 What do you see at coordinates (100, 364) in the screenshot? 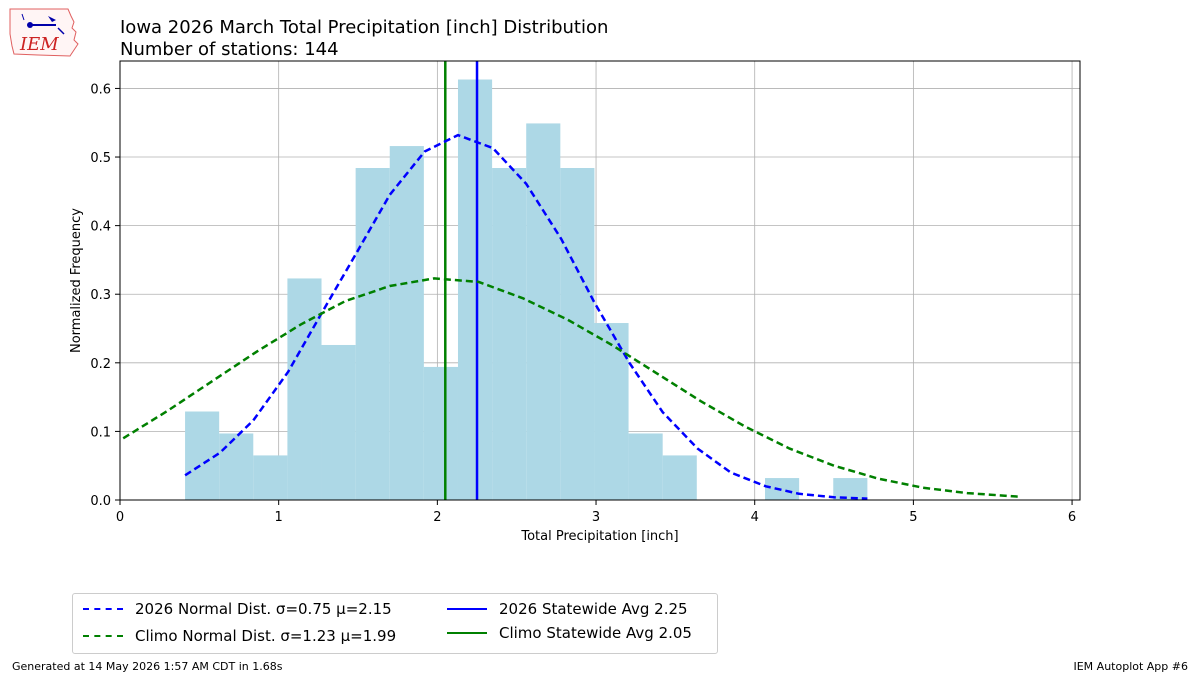
I see `y-tick-label: 0.2` at bounding box center [100, 364].